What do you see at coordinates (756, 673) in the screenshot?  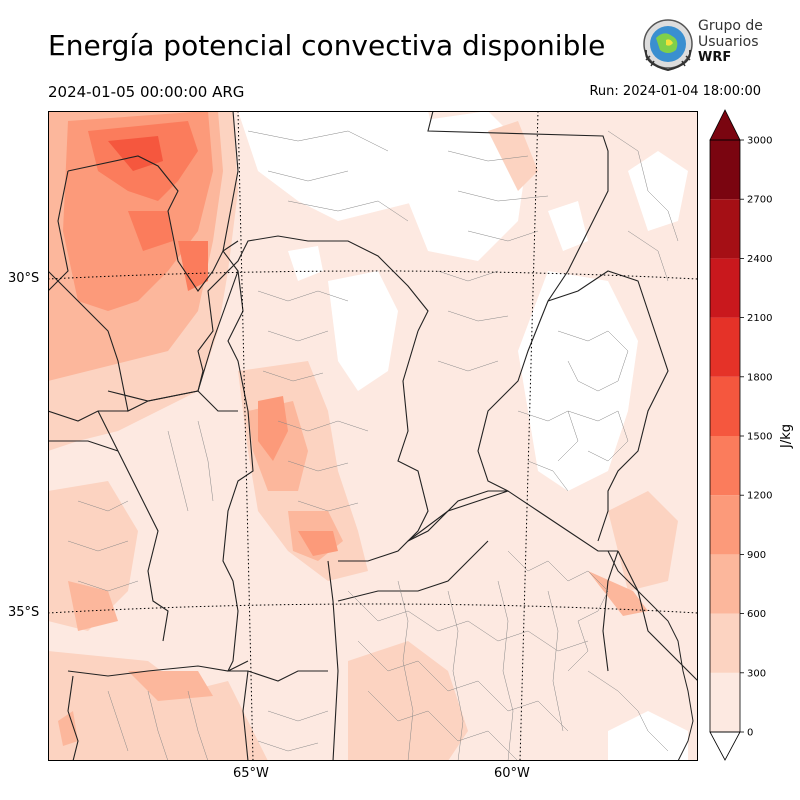 I see `colorbar-tick-label: 300` at bounding box center [756, 673].